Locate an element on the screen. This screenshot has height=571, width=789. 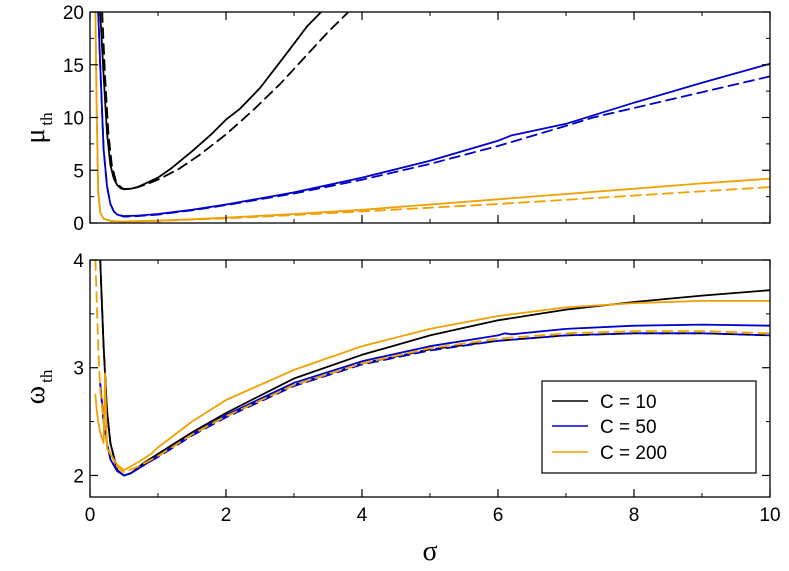
mu-ylabel-main: μ is located at coordinates (35, 136).